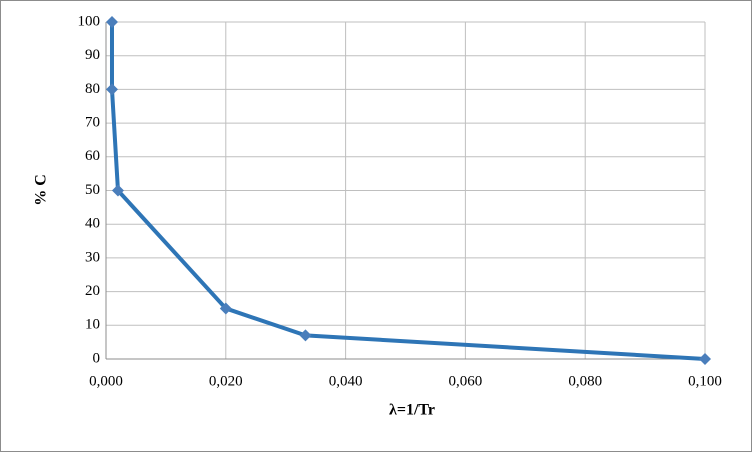 Image resolution: width=752 pixels, height=452 pixels. Describe the element at coordinates (106, 381) in the screenshot. I see `x-tick-label: 0,000` at that location.